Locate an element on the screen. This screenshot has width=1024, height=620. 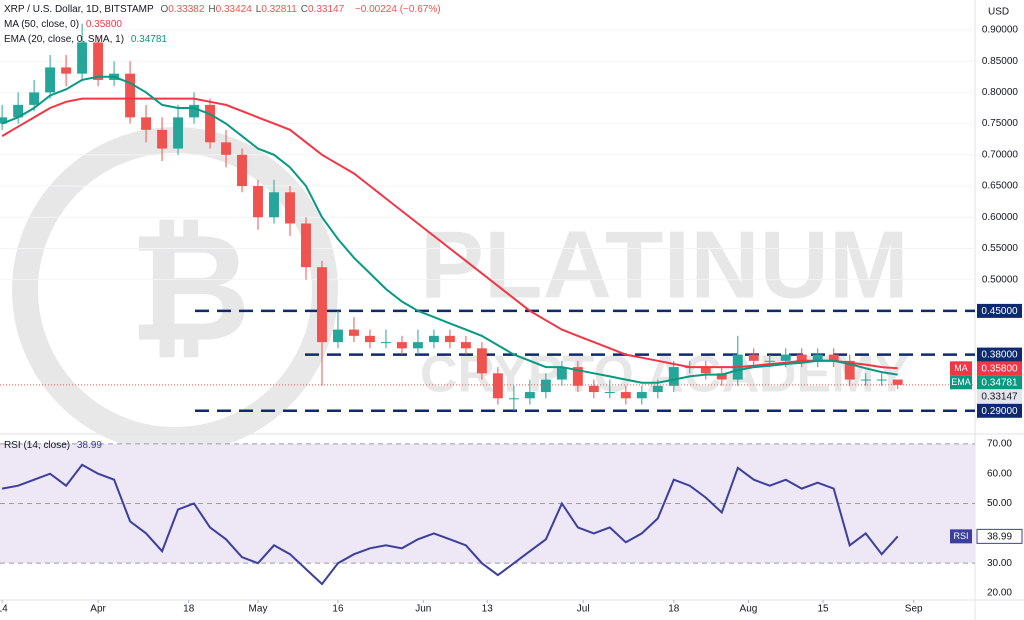
y-tick-label: 0.70000 is located at coordinates (1000, 154).